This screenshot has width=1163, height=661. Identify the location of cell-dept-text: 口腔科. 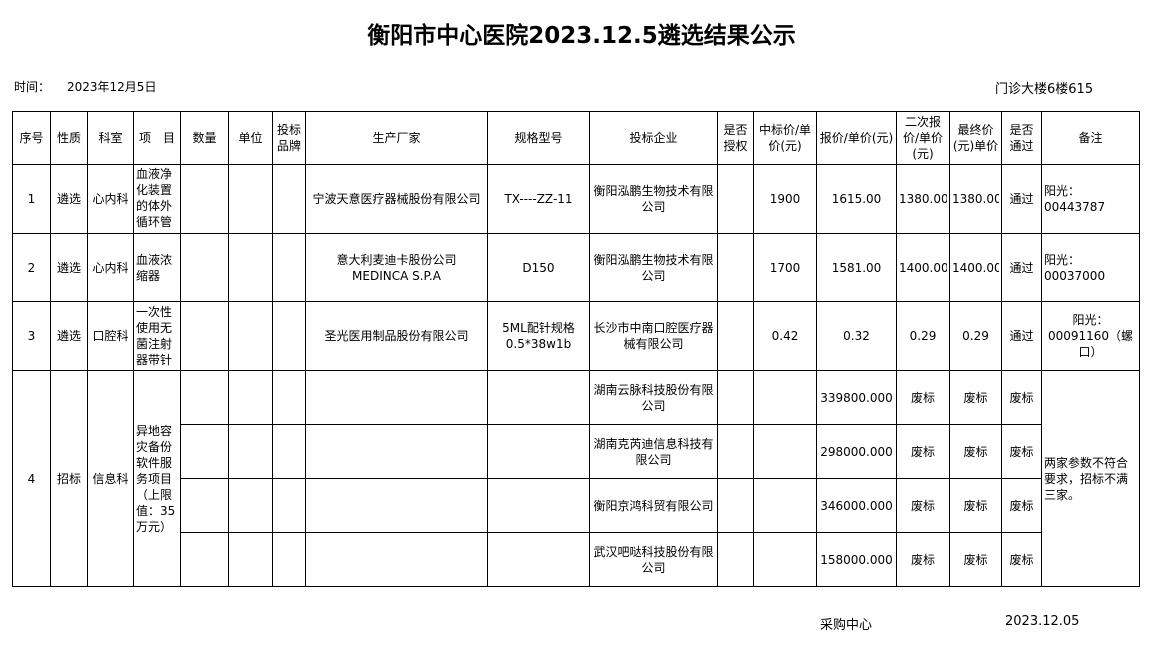
(110, 336).